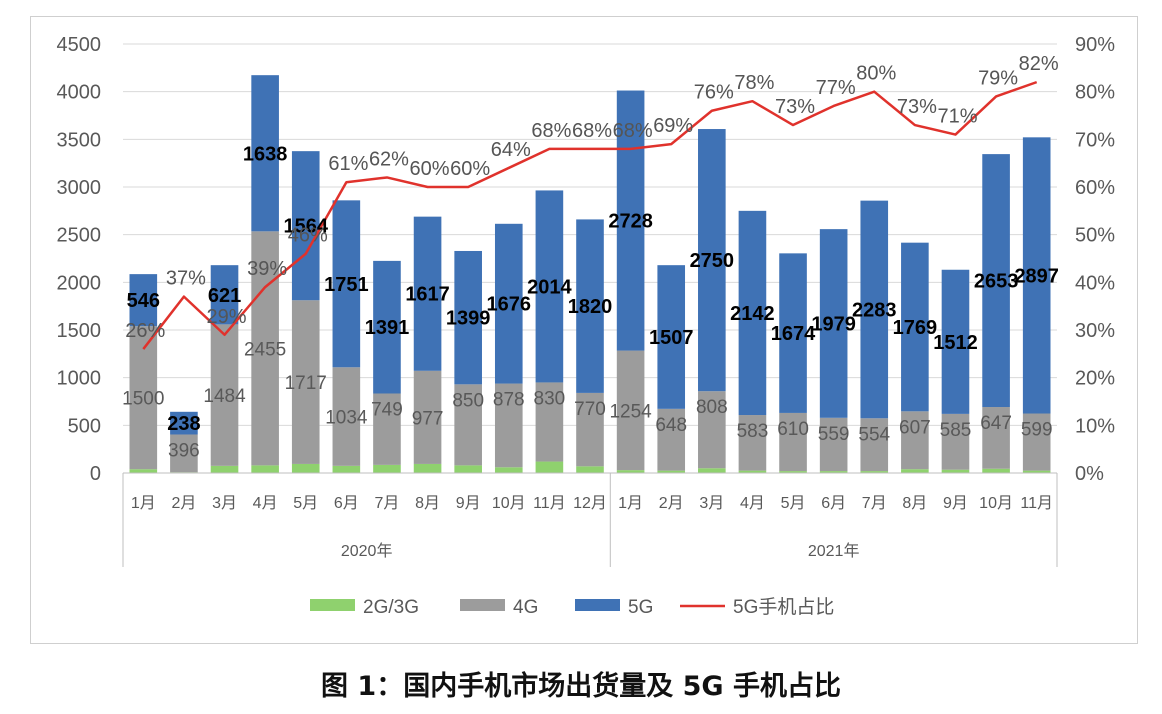 The height and width of the screenshot is (714, 1162). What do you see at coordinates (468, 400) in the screenshot?
I see `g4-data-label: 850` at bounding box center [468, 400].